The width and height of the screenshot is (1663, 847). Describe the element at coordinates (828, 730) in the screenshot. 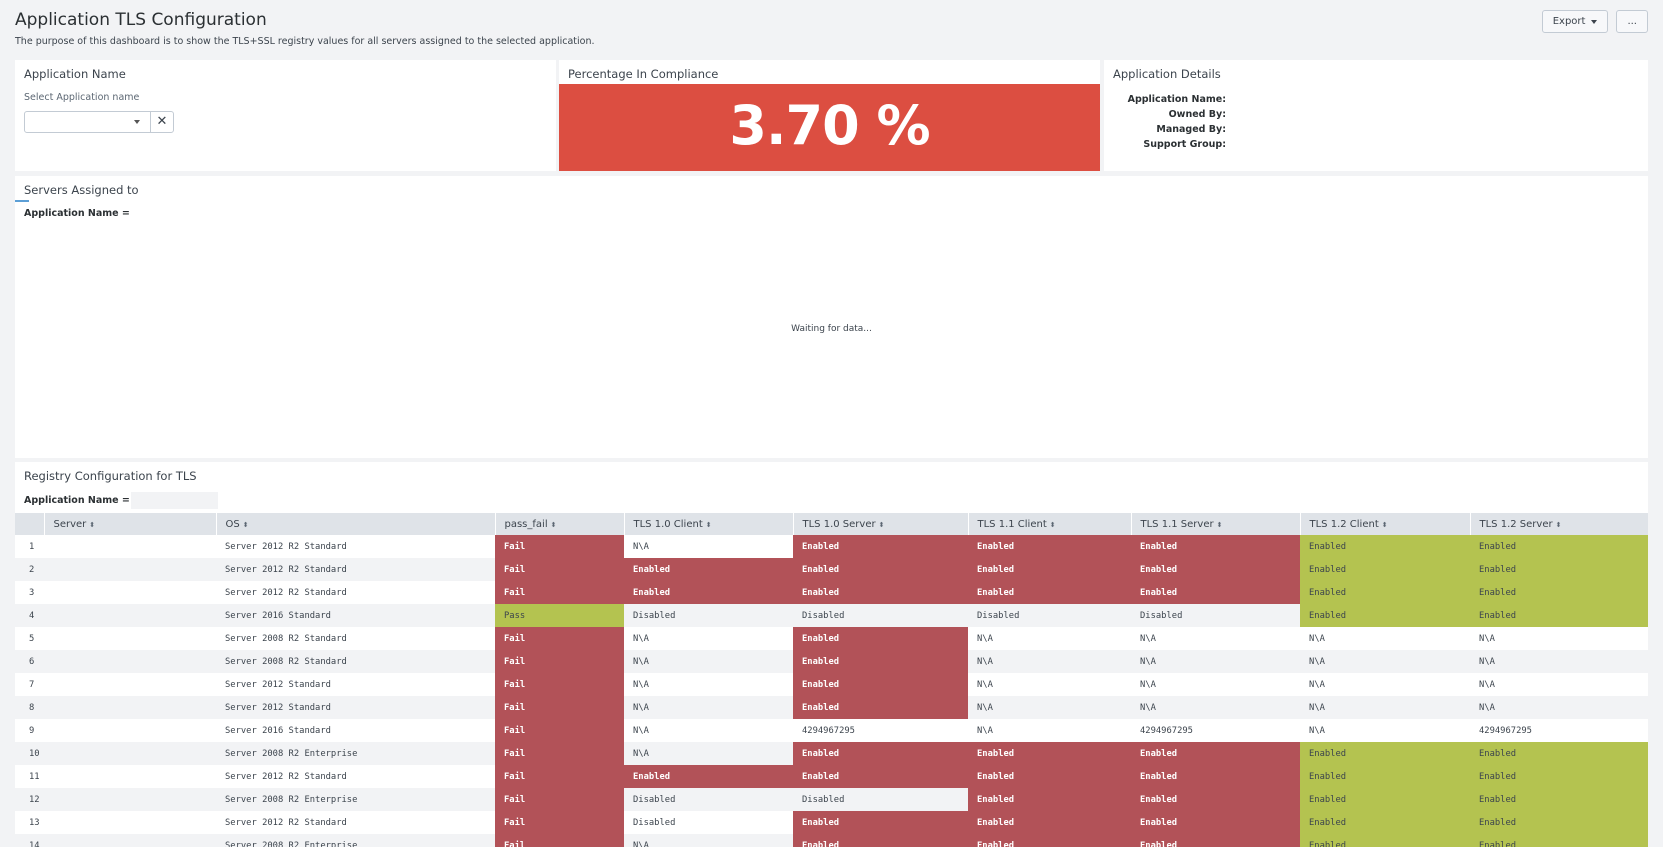

I see `tls10-server-cell: 4294967295` at that location.